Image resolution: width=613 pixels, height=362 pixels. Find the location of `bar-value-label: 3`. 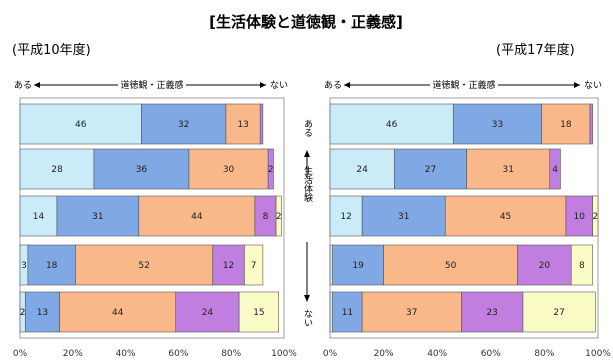

bar-value-label: 3 is located at coordinates (24, 266).